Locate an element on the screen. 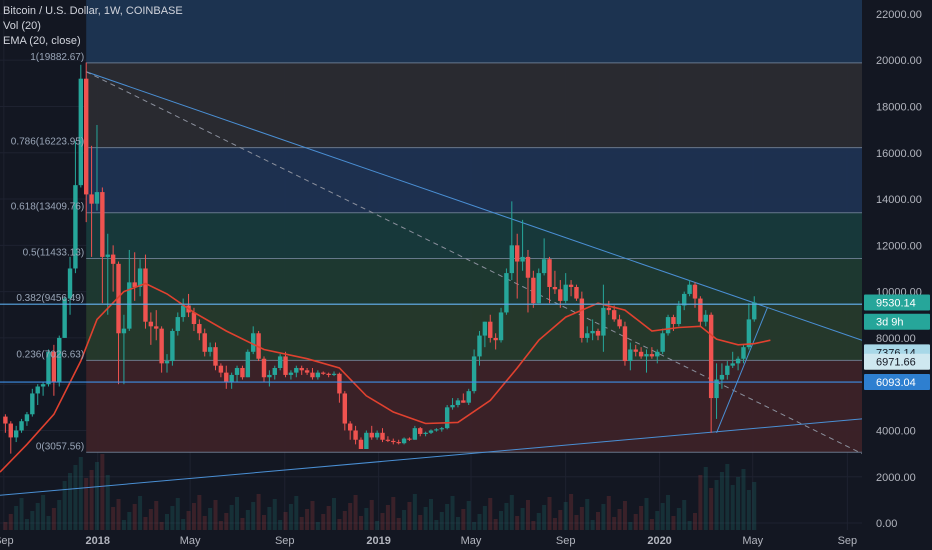 The image size is (932, 550). trendline is located at coordinates (431, 457).